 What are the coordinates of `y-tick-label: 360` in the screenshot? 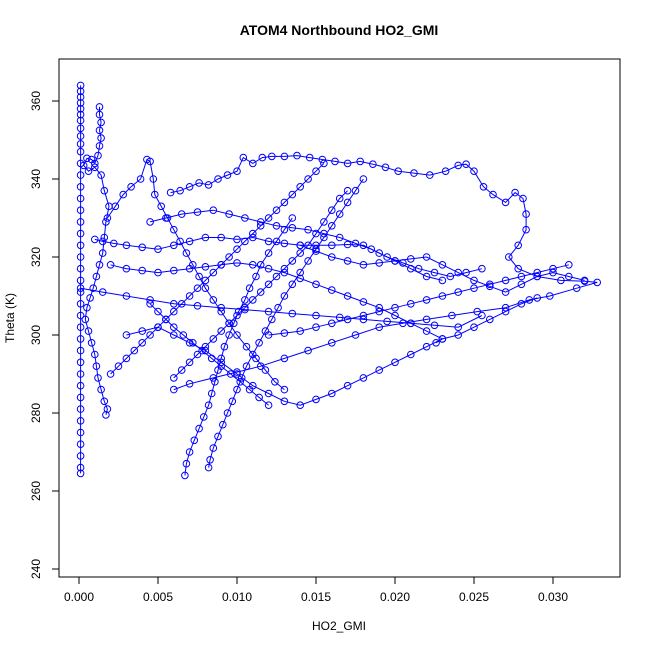 It's located at (36, 101).